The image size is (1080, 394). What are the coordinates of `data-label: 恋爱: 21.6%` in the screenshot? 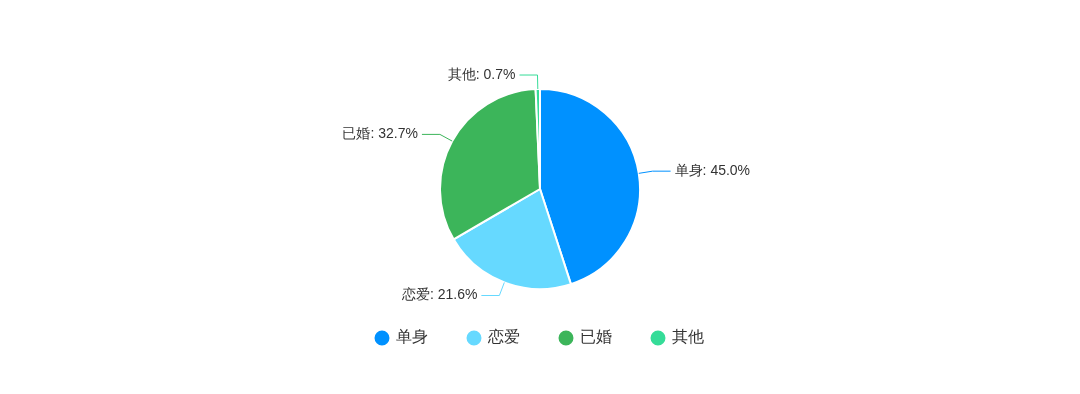 It's located at (439, 294).